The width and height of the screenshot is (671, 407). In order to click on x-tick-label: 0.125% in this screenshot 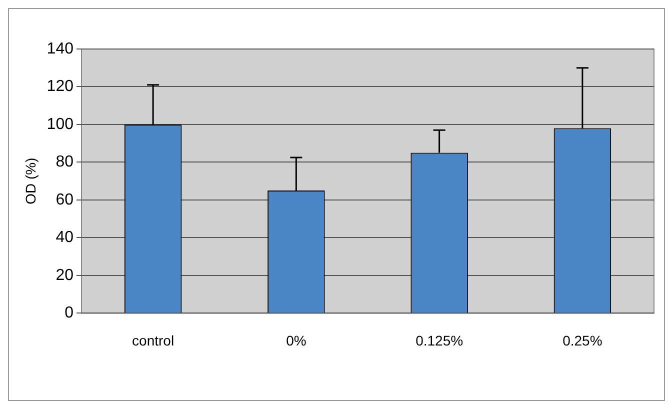, I will do `click(440, 340)`.